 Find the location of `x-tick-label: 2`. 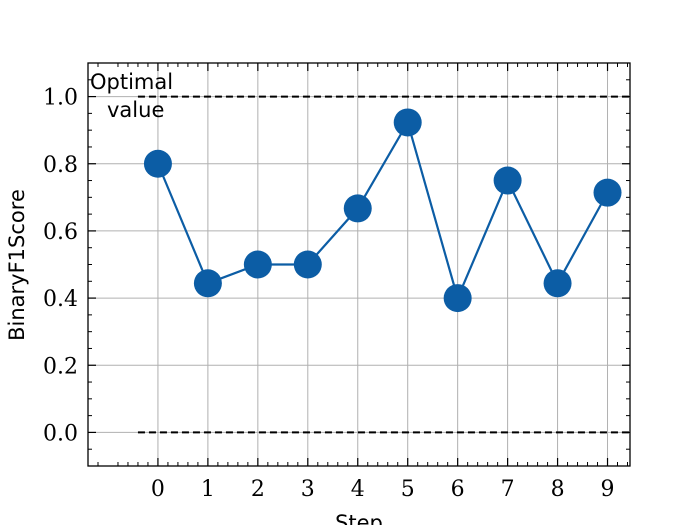

x-tick-label: 2 is located at coordinates (258, 489).